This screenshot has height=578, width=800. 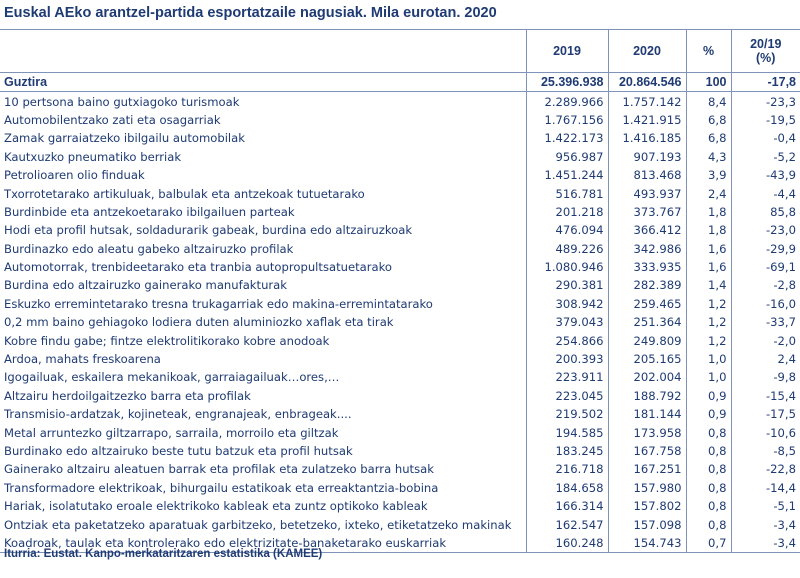 I want to click on row-2019: 194.585, so click(x=566, y=432).